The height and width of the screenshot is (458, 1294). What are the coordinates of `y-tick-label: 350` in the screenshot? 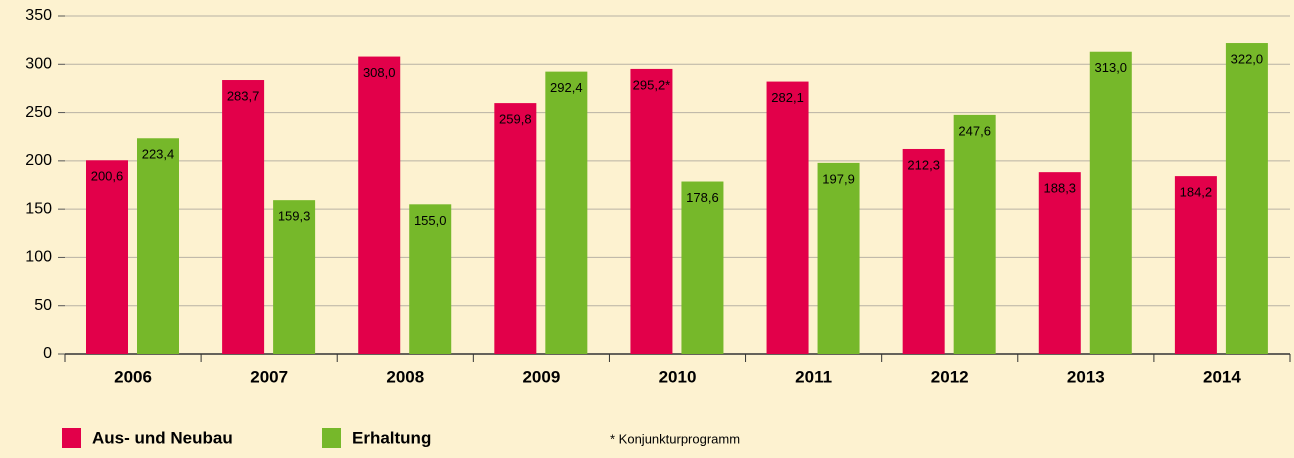 It's located at (38, 15).